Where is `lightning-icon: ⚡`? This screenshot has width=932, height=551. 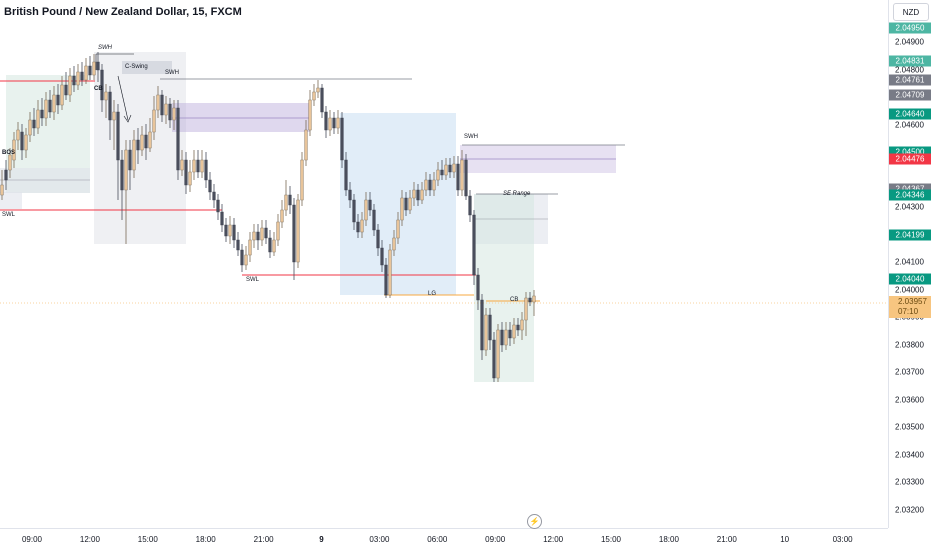
lightning-icon: ⚡ is located at coordinates (534, 521).